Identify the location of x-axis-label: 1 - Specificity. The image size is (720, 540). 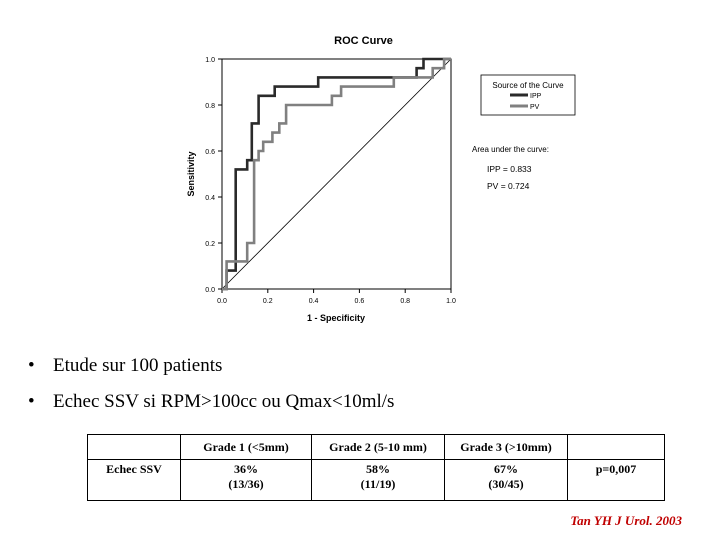
(336, 318).